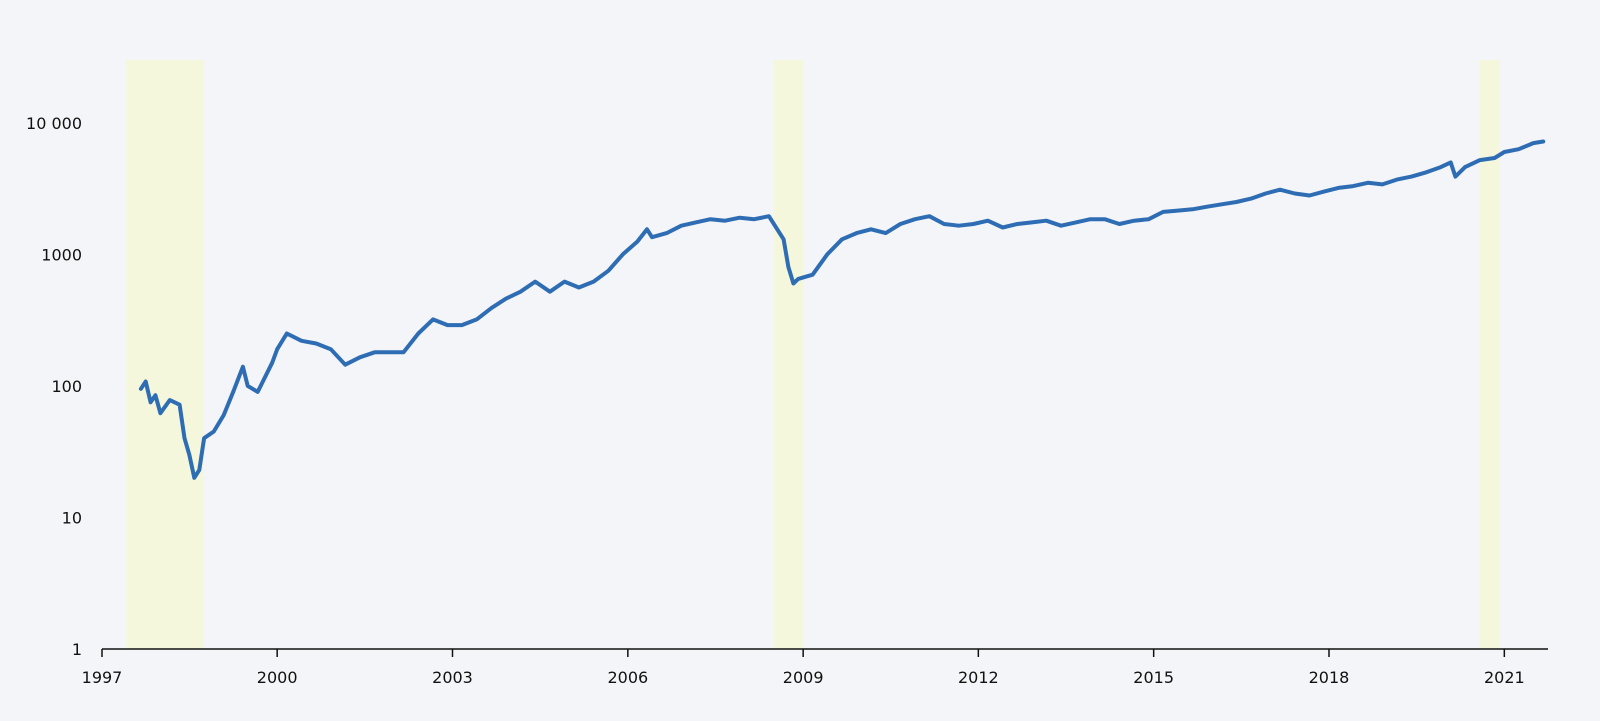 The width and height of the screenshot is (1600, 721). What do you see at coordinates (803, 677) in the screenshot?
I see `x-tick-label: 2009` at bounding box center [803, 677].